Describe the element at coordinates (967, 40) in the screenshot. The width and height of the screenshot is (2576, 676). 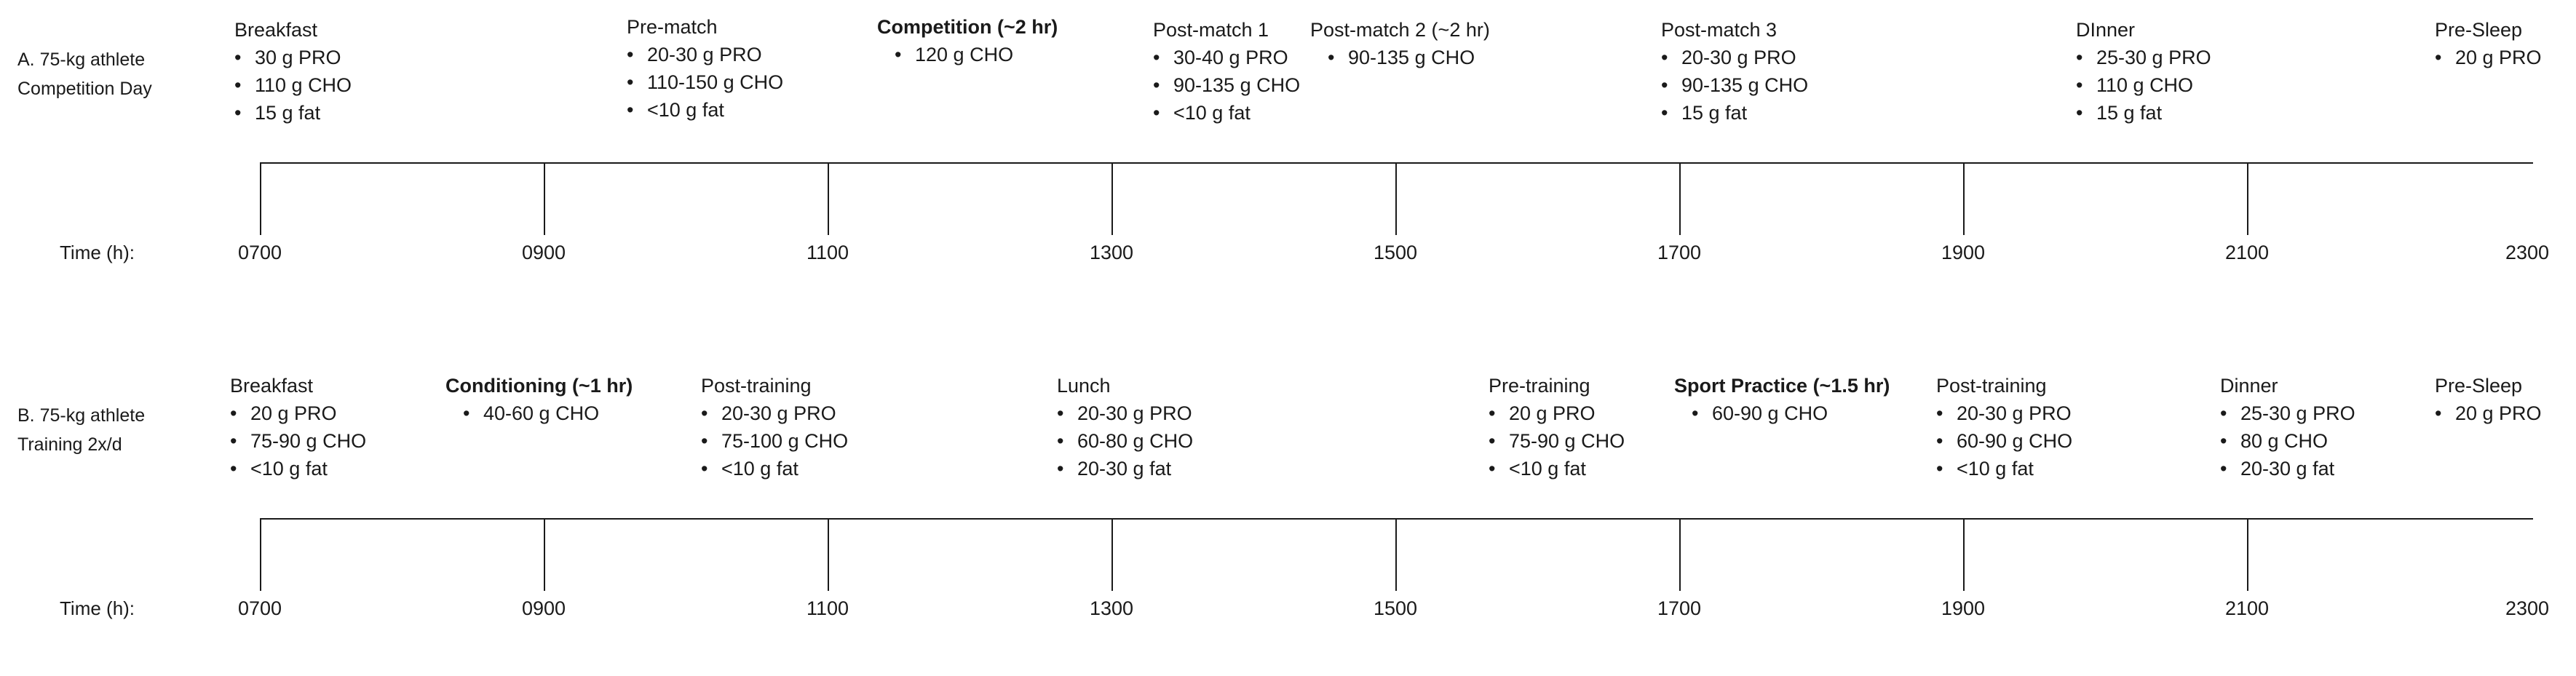
I see `competition-block: Competition (~2 hr) 120 g CHO` at that location.